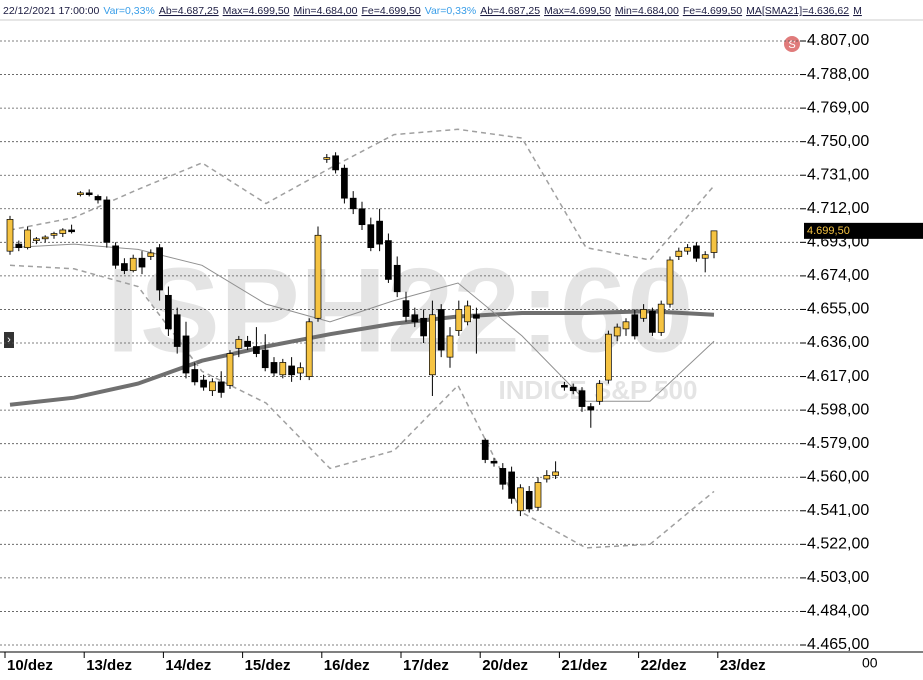 Image resolution: width=923 pixels, height=680 pixels. I want to click on y-tick-label: 4.731,00, so click(838, 174).